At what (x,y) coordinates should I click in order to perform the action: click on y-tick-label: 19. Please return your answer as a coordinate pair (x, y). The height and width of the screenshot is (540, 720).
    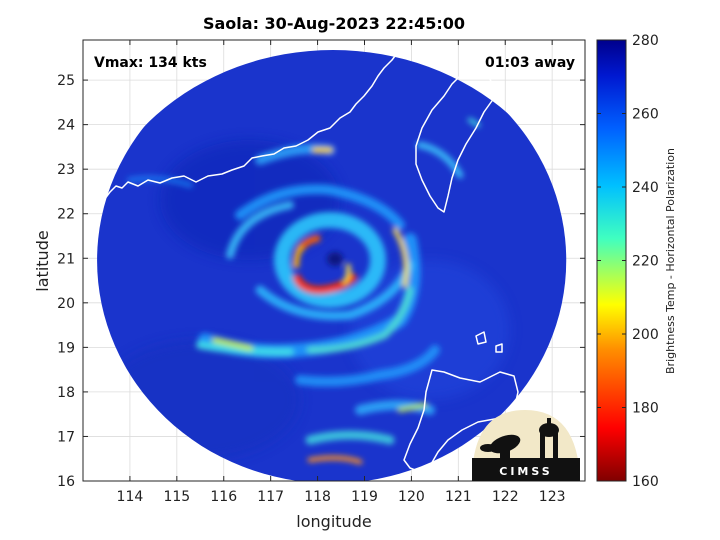
    Looking at the image, I should click on (66, 348).